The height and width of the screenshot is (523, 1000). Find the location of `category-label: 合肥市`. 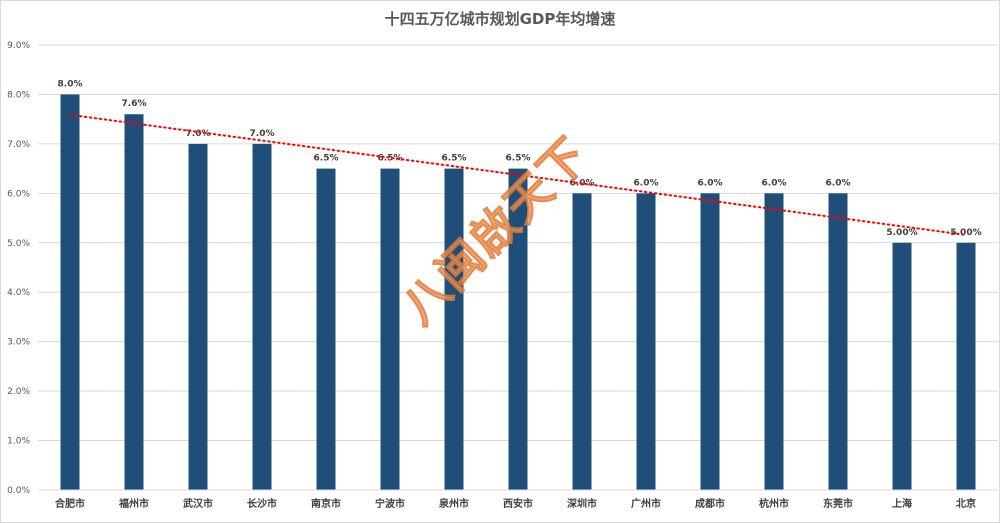

category-label: 合肥市 is located at coordinates (69, 503).